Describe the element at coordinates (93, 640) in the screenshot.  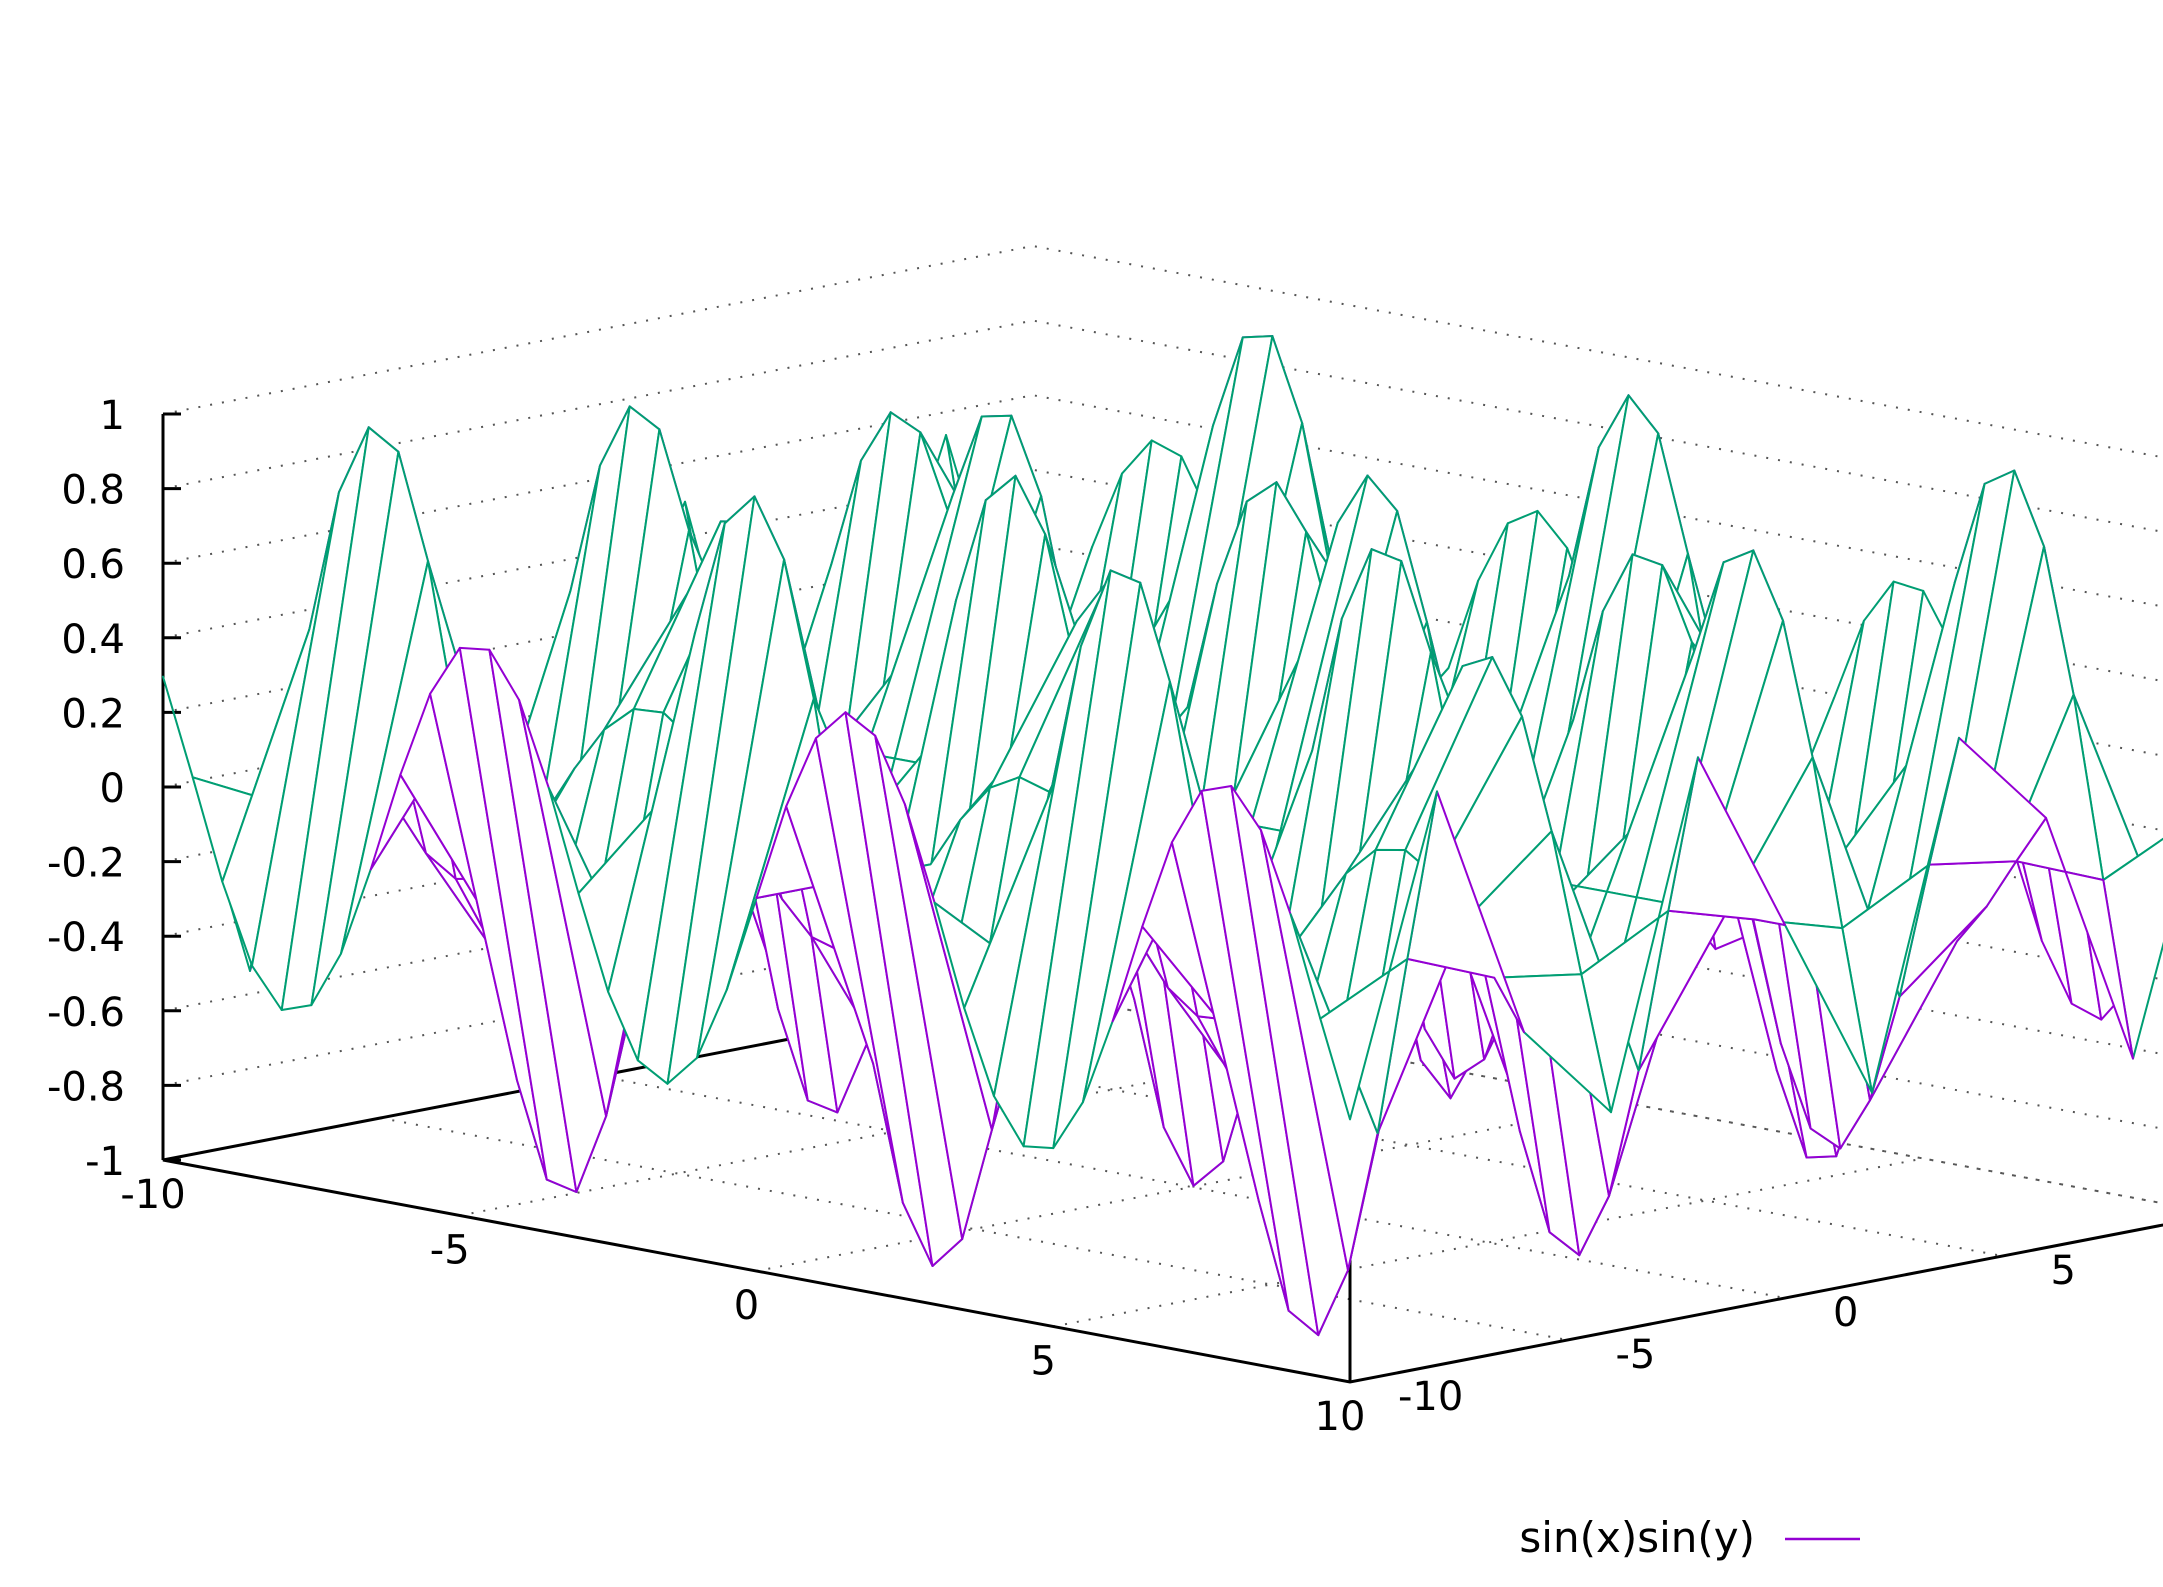
I see `z-tick-label: 0.4` at that location.